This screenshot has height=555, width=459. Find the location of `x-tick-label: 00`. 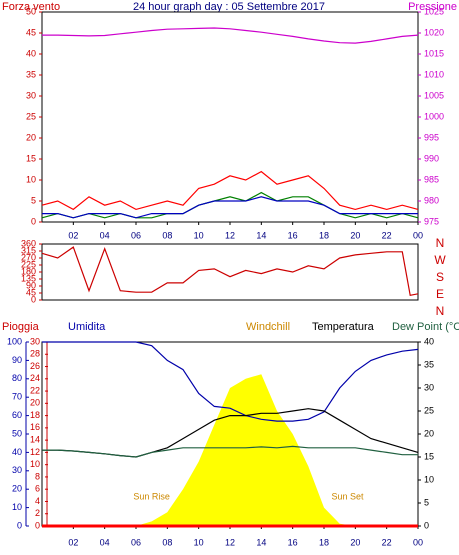

x-tick-label: 00 is located at coordinates (418, 235).